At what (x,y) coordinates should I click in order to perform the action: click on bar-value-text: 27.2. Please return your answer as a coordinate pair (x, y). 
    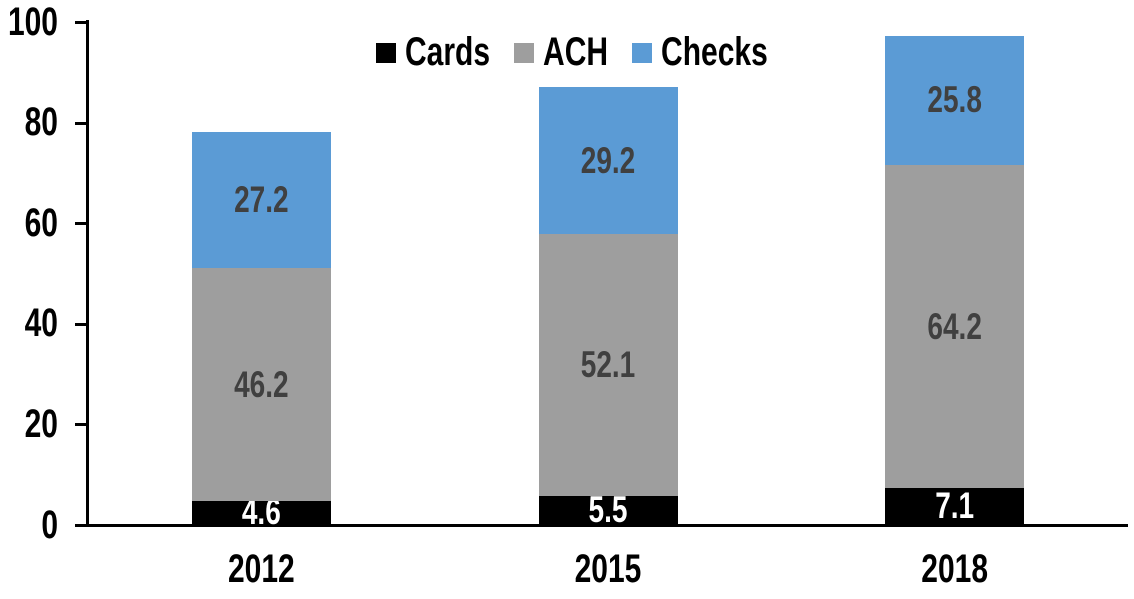
    Looking at the image, I should click on (261, 199).